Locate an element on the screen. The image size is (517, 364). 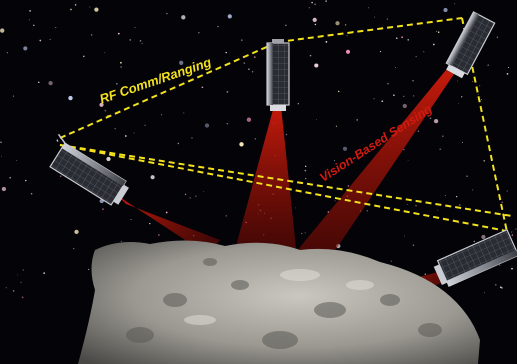
cubesat-bottom-right is located at coordinates (475, 258).